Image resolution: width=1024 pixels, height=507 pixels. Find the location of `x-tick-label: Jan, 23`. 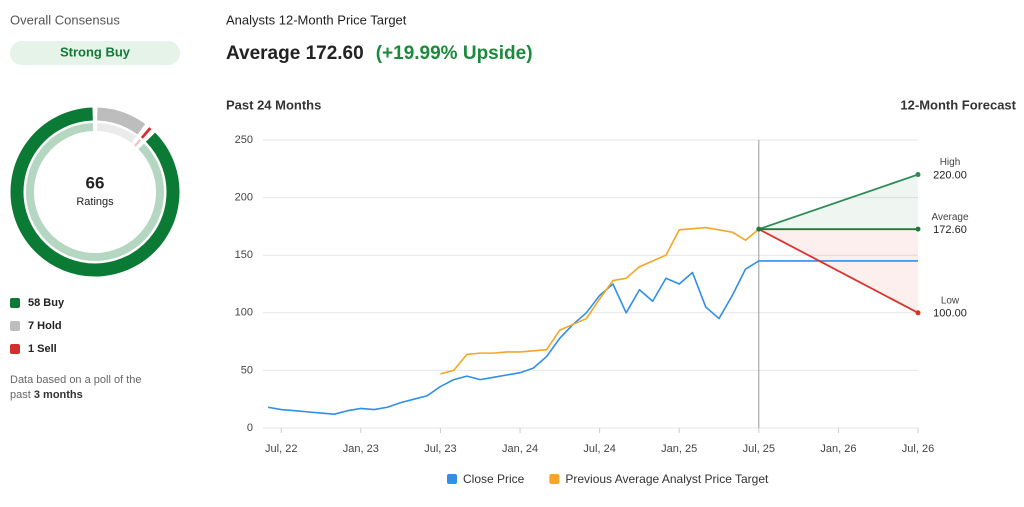

x-tick-label: Jan, 23 is located at coordinates (361, 449).